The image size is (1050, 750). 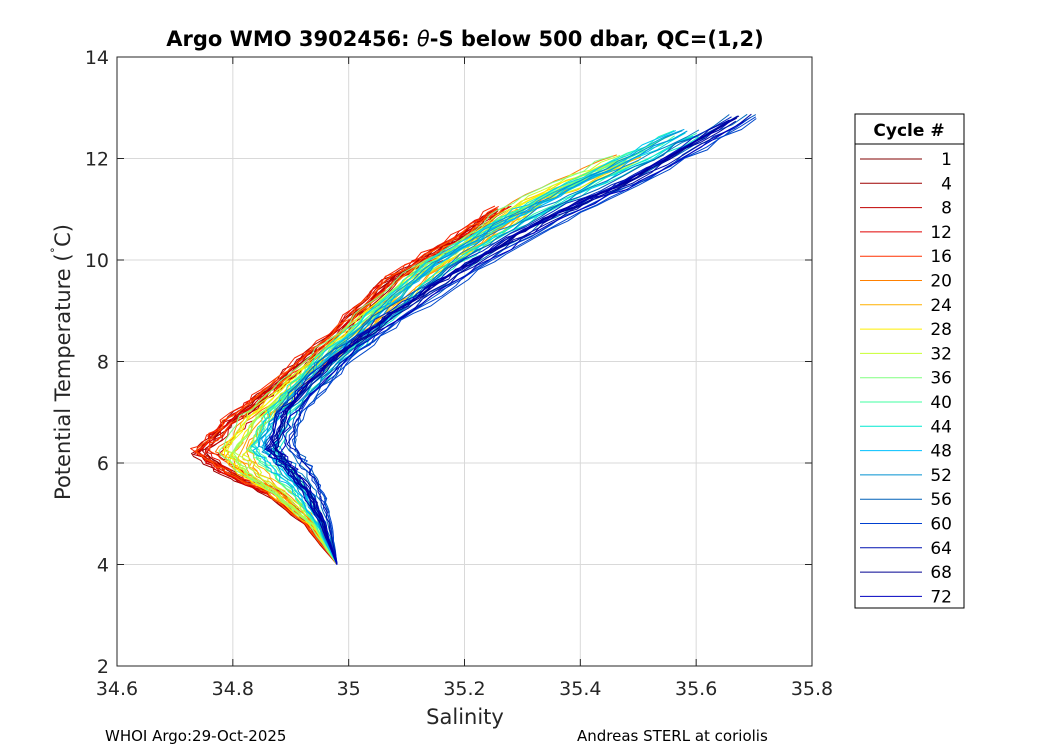 I want to click on x-tick-label: 35.6, so click(x=696, y=689).